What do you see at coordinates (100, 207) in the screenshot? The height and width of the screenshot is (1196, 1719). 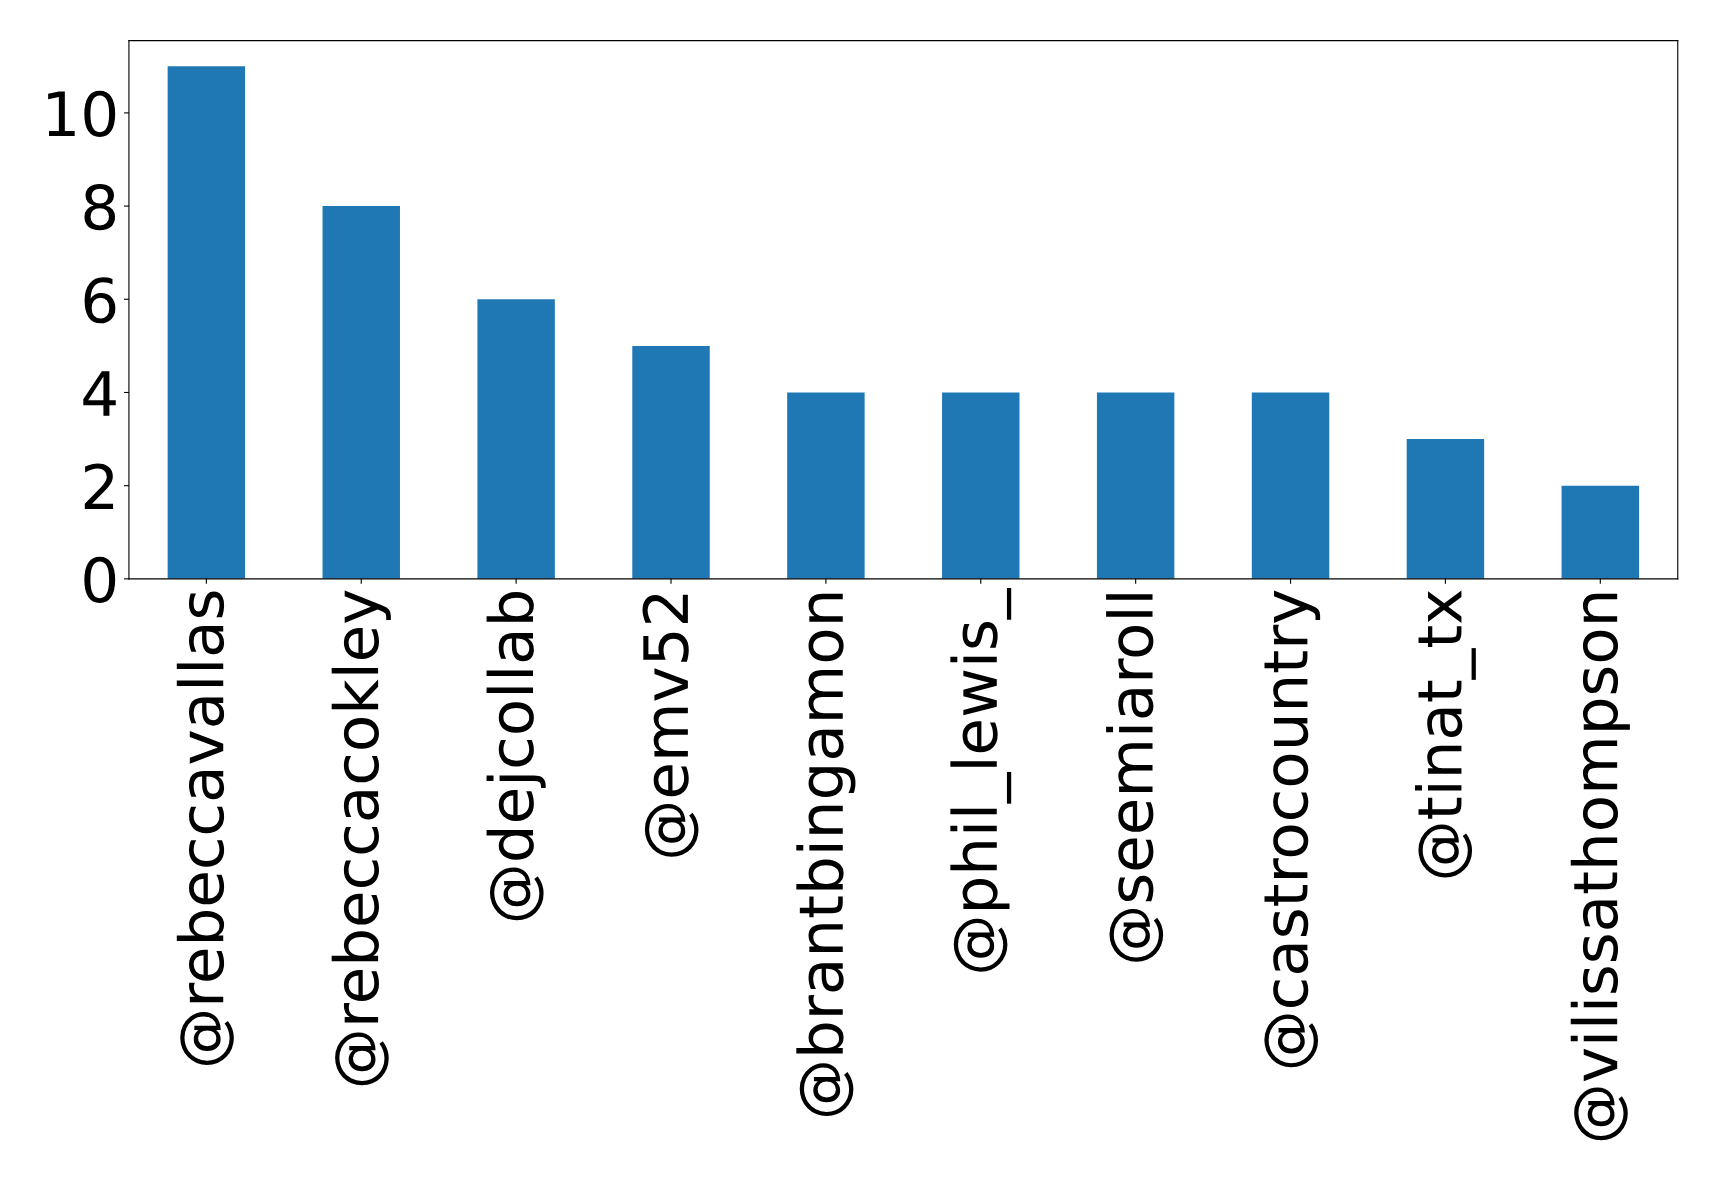 I see `y-tick-label: 8` at bounding box center [100, 207].